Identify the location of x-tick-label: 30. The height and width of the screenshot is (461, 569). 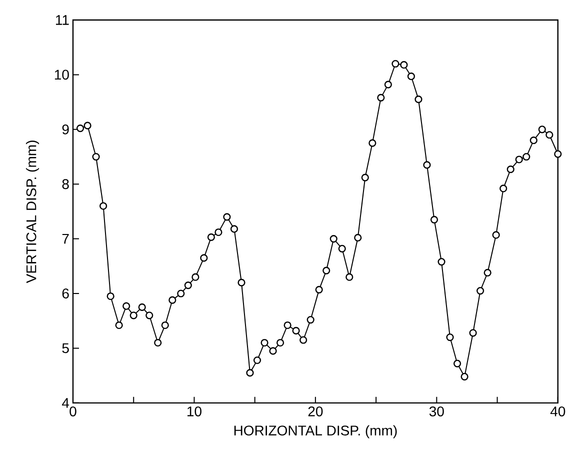
(436, 411).